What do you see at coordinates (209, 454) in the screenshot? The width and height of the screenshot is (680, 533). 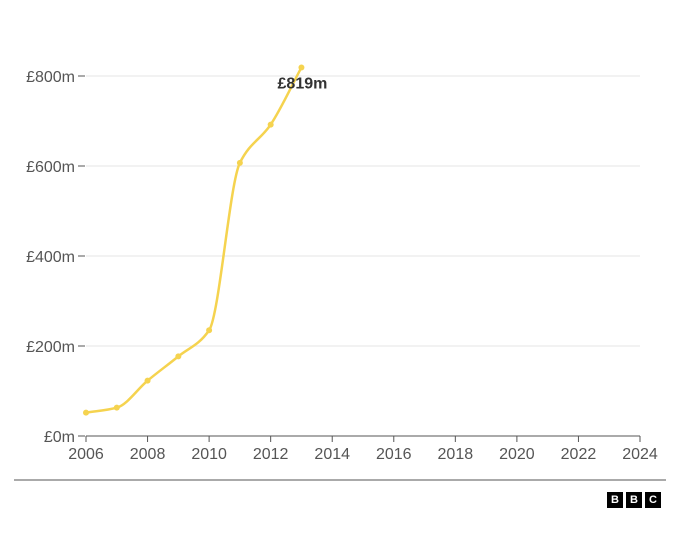 I see `x-tick-label-2010: 2010` at bounding box center [209, 454].